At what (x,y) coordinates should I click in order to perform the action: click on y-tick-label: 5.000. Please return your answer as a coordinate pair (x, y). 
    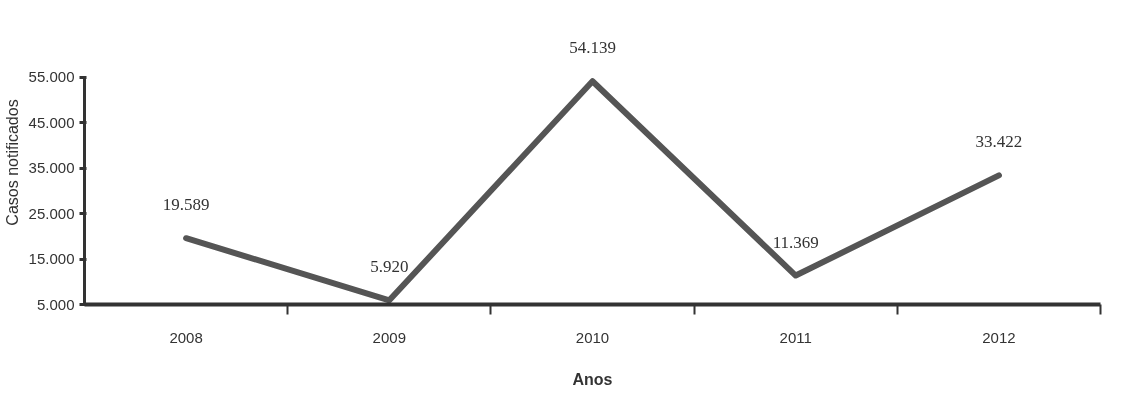
    Looking at the image, I should click on (55, 304).